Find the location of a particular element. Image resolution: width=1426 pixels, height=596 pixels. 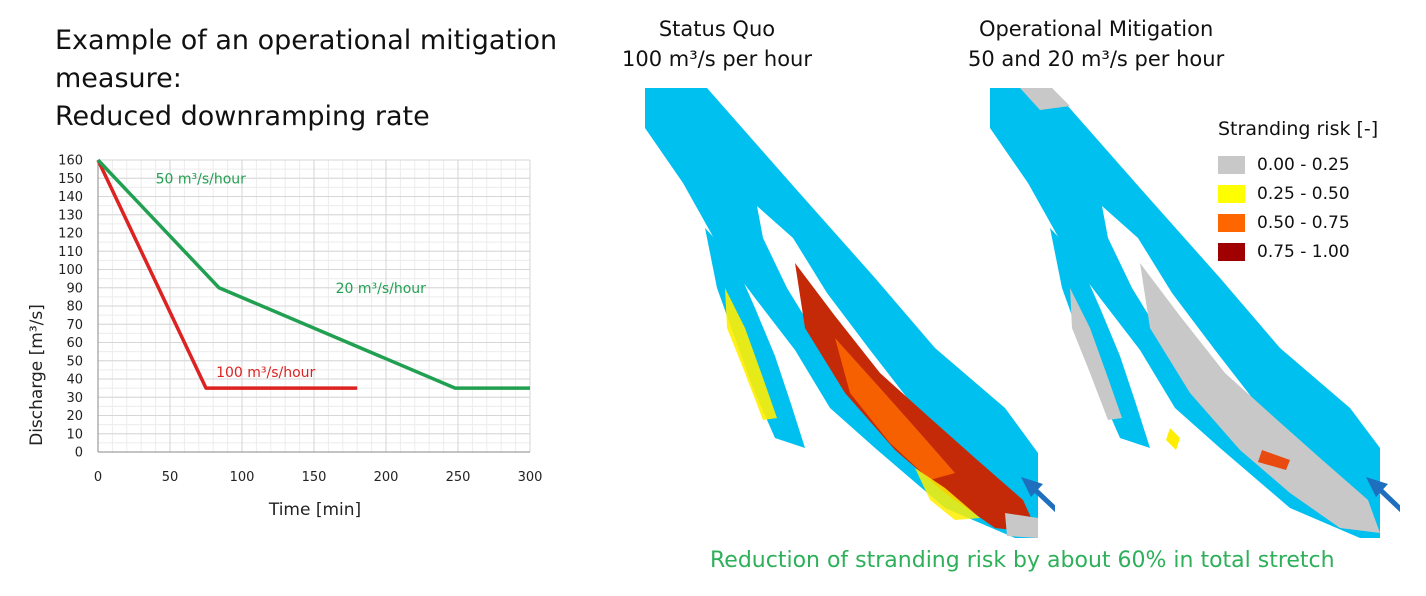

y-tick-label: 40 is located at coordinates (74, 380).